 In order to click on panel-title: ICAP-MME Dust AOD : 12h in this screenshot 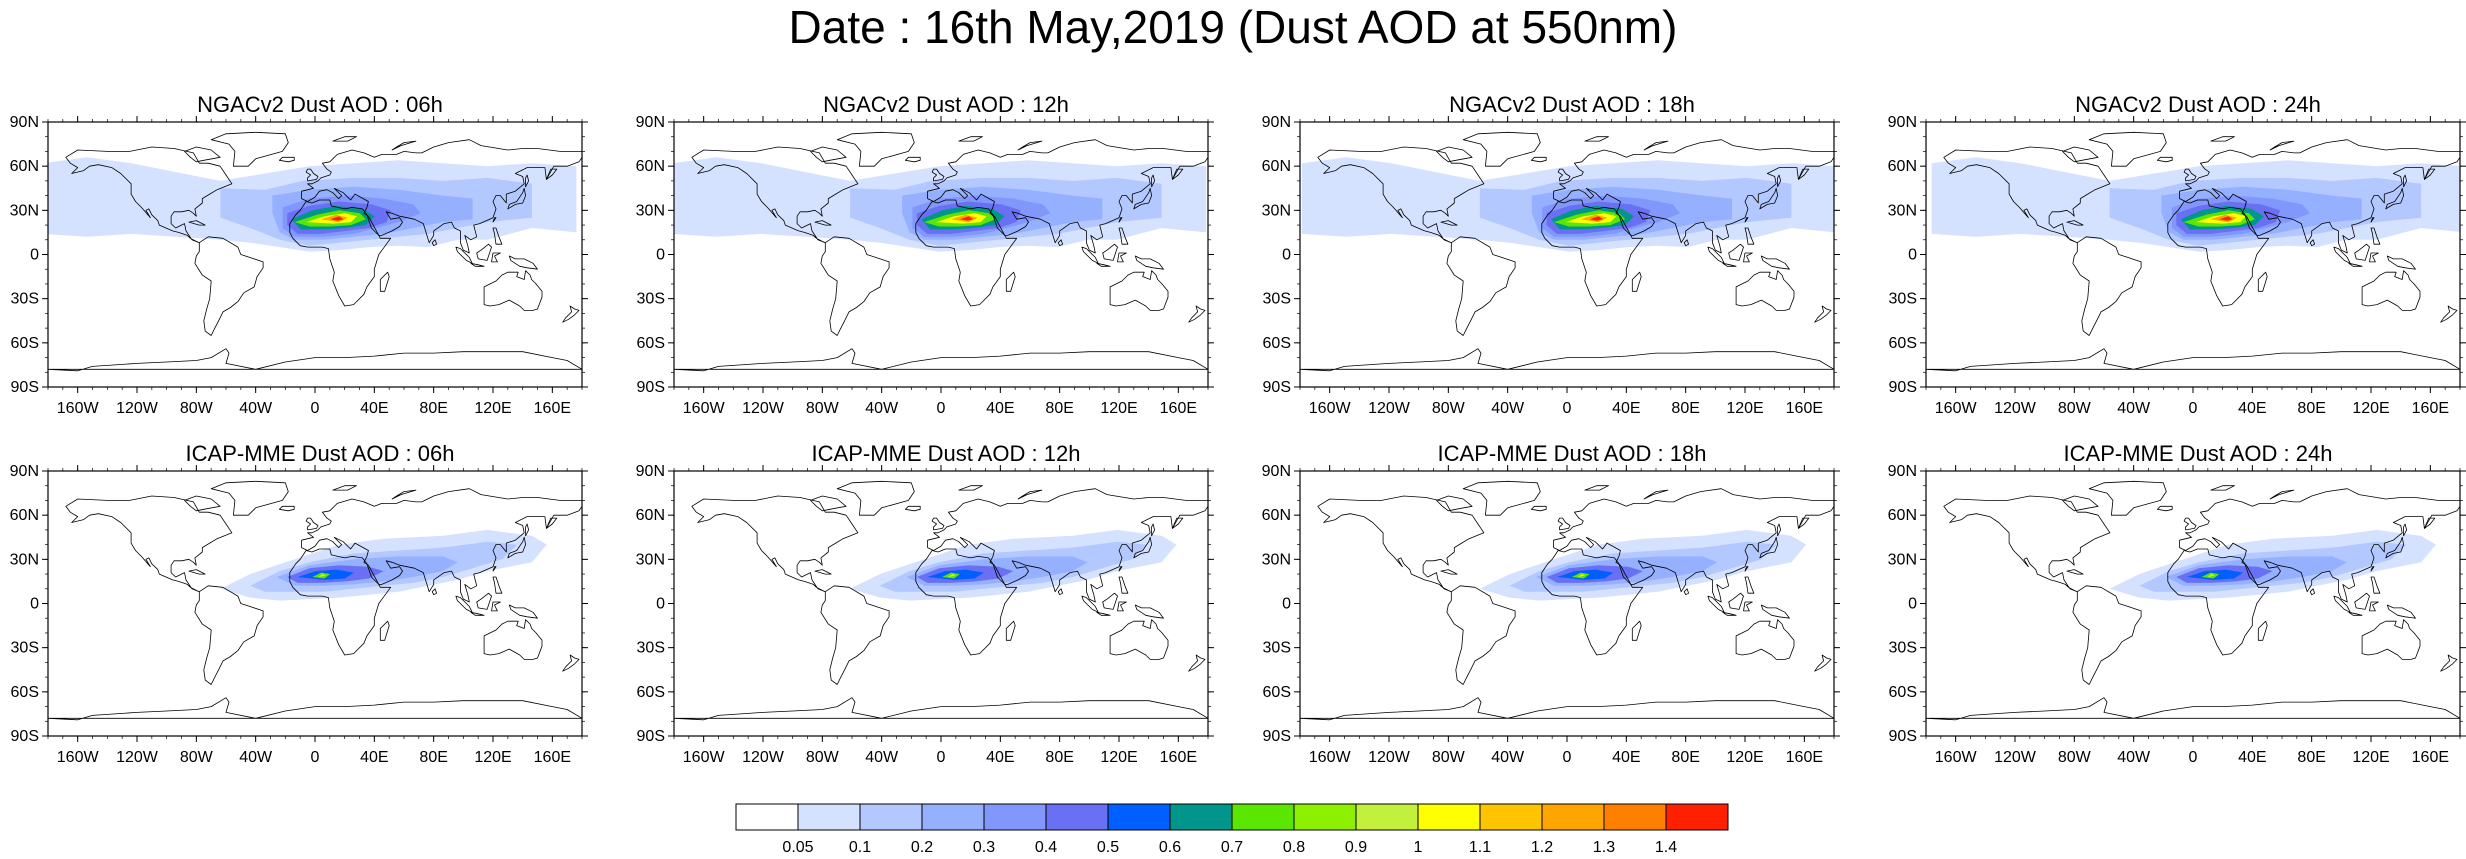, I will do `click(946, 453)`.